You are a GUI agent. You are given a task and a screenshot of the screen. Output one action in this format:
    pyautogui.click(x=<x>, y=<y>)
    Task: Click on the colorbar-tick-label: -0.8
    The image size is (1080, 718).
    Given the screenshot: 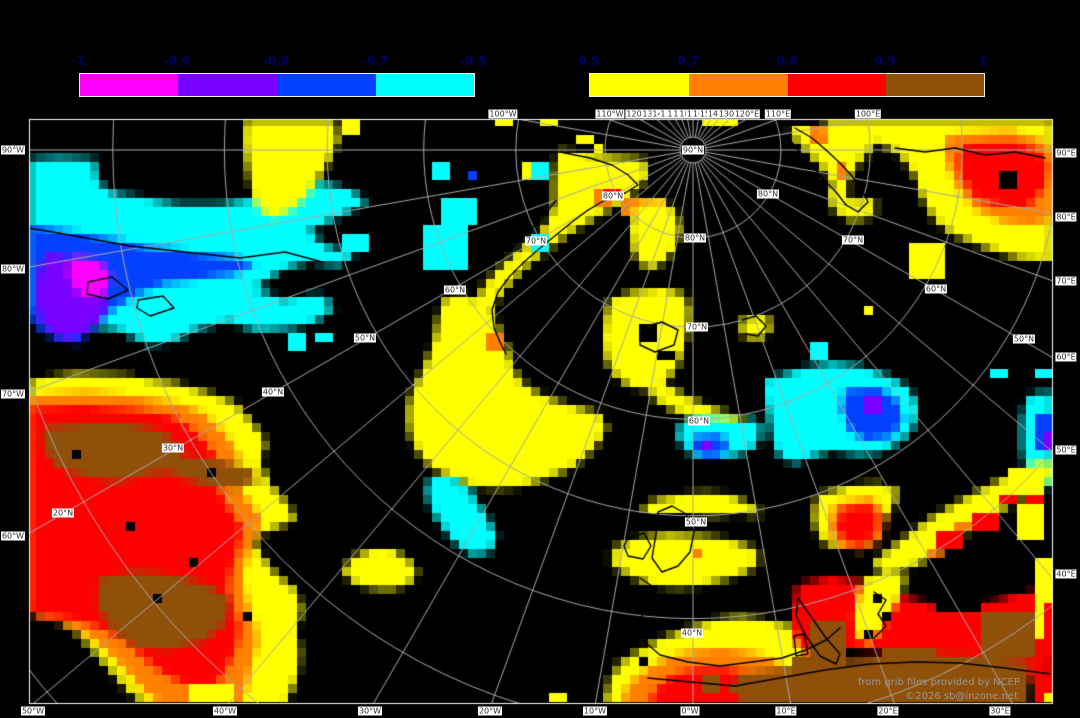 What is the action you would take?
    pyautogui.click(x=276, y=61)
    